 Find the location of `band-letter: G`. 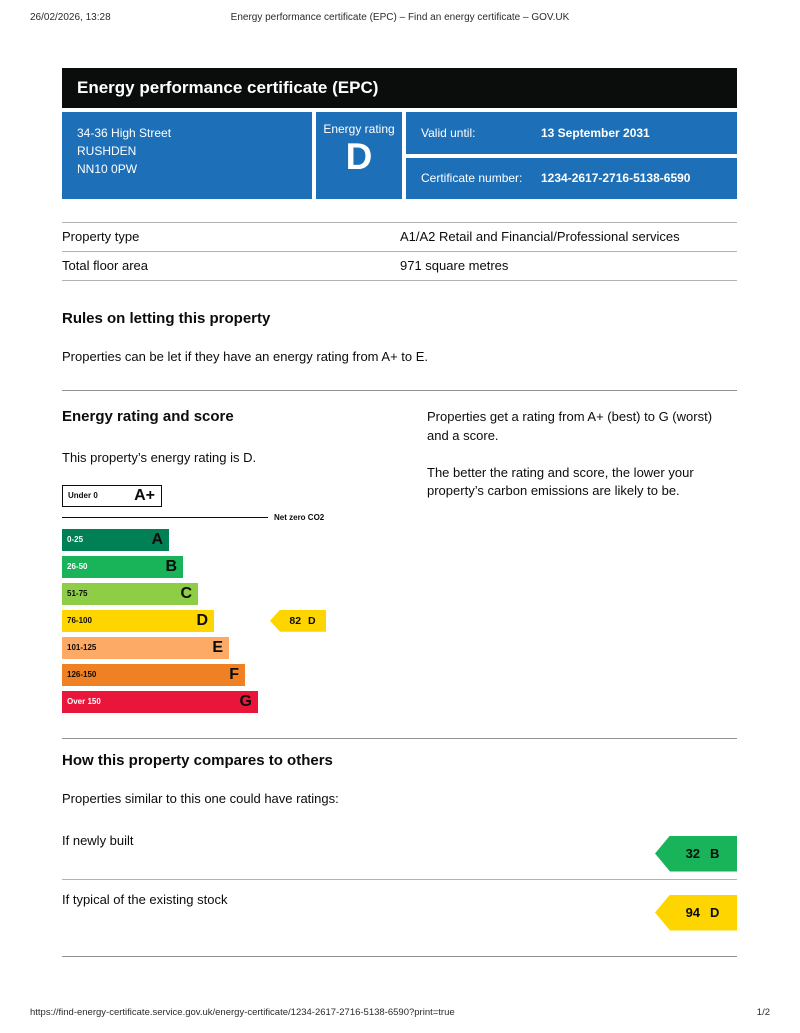

band-letter: G is located at coordinates (245, 701).